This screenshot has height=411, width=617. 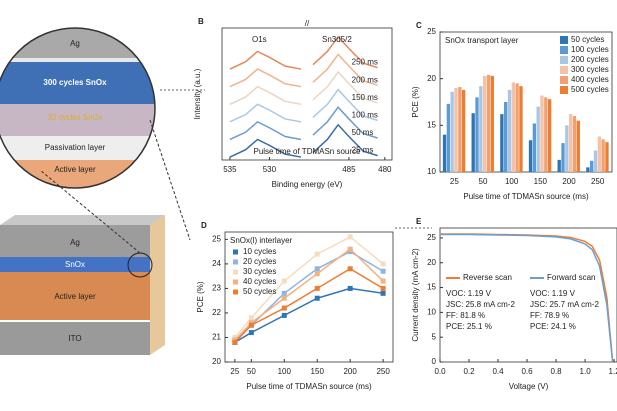 What do you see at coordinates (454, 181) in the screenshot?
I see `x-tick-label: 25` at bounding box center [454, 181].